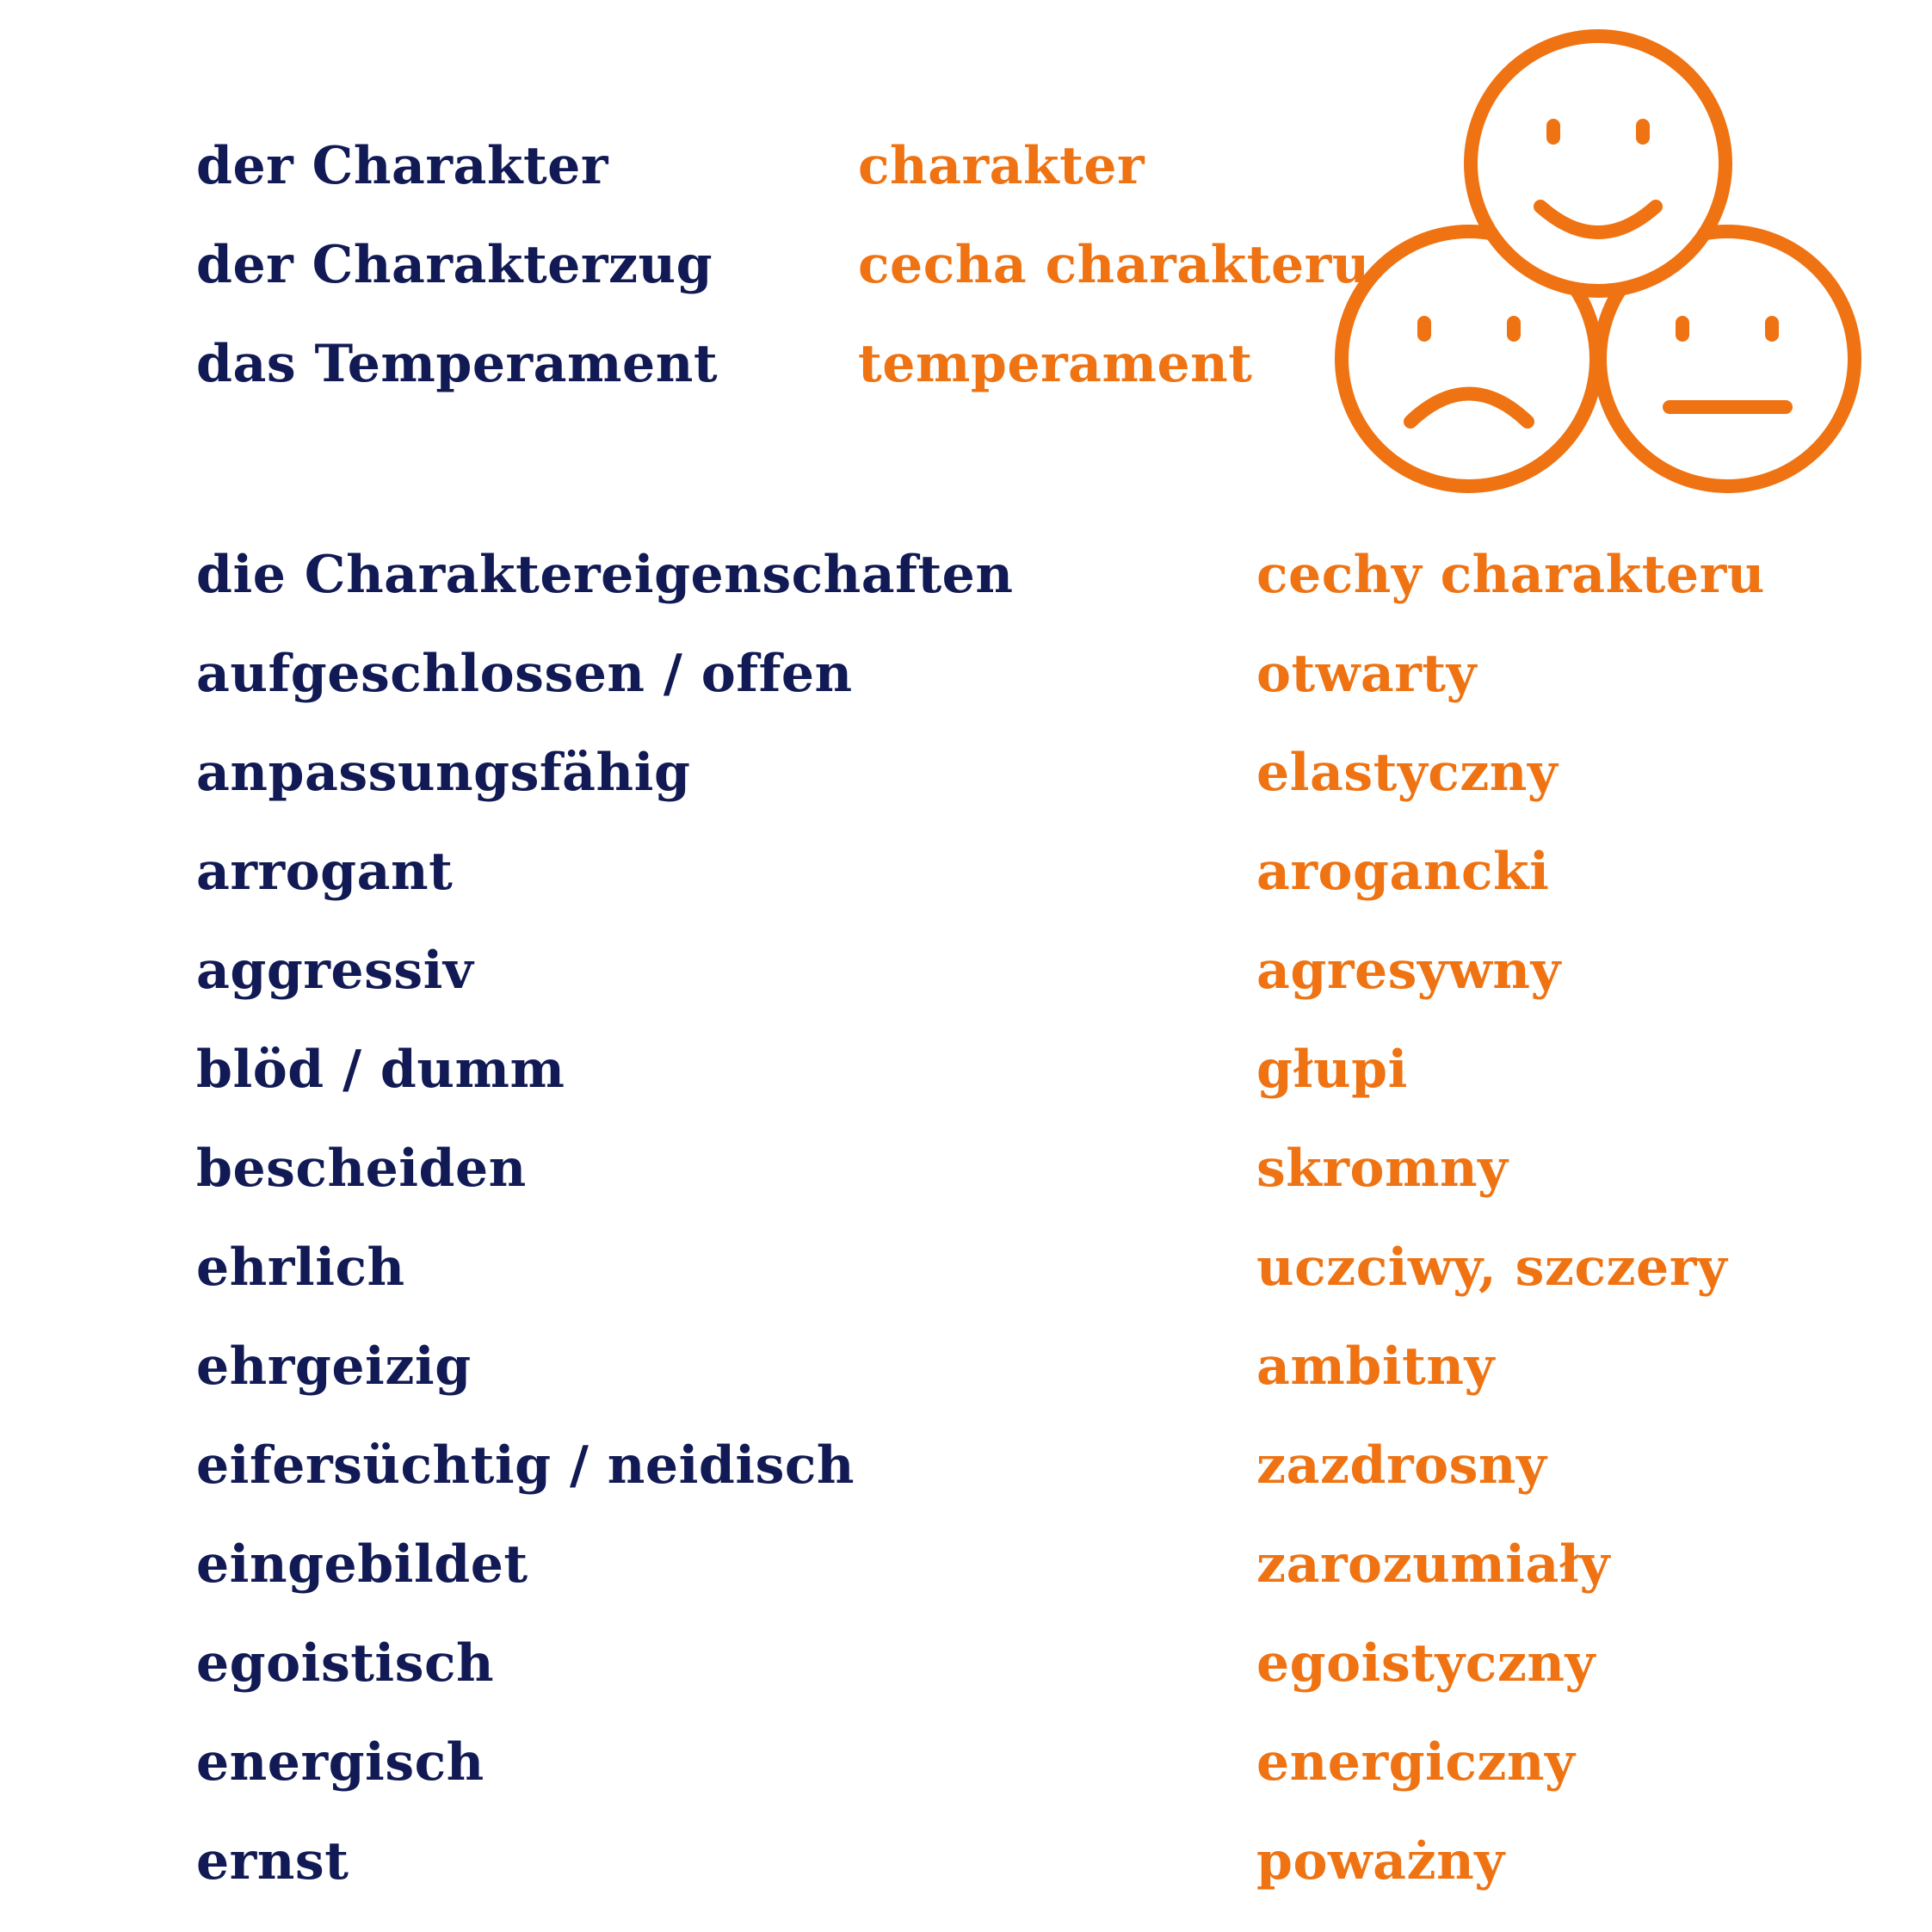 The image size is (1932, 1932). What do you see at coordinates (380, 1070) in the screenshot?
I see `trait-de: blöd / dumm` at bounding box center [380, 1070].